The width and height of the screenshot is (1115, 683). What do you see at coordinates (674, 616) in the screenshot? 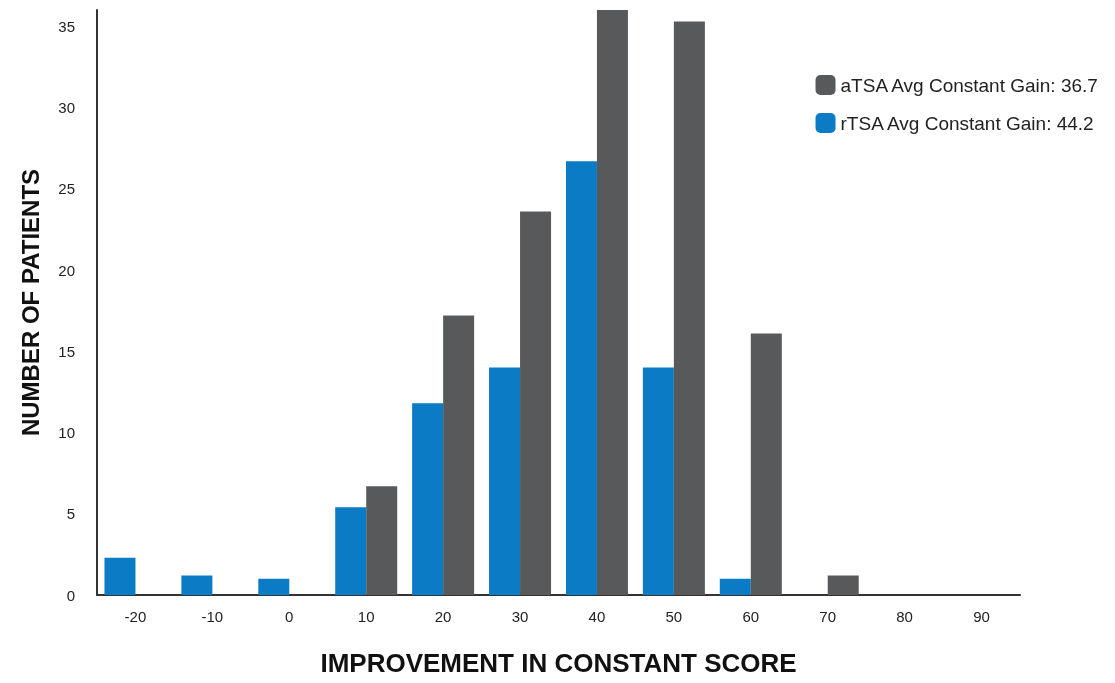
I see `x-tick-label: 50` at bounding box center [674, 616].